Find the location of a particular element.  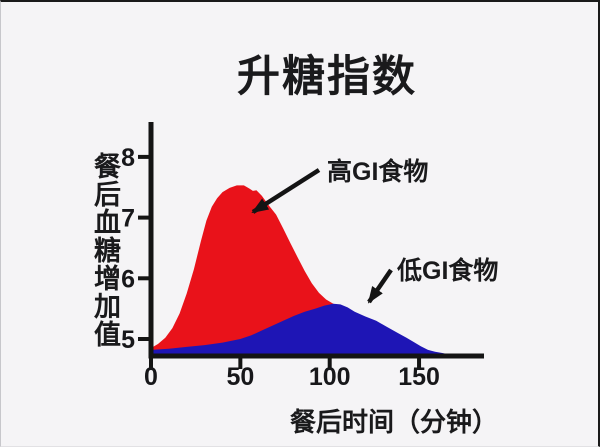

x-tick-label-0: 0 is located at coordinates (151, 377).